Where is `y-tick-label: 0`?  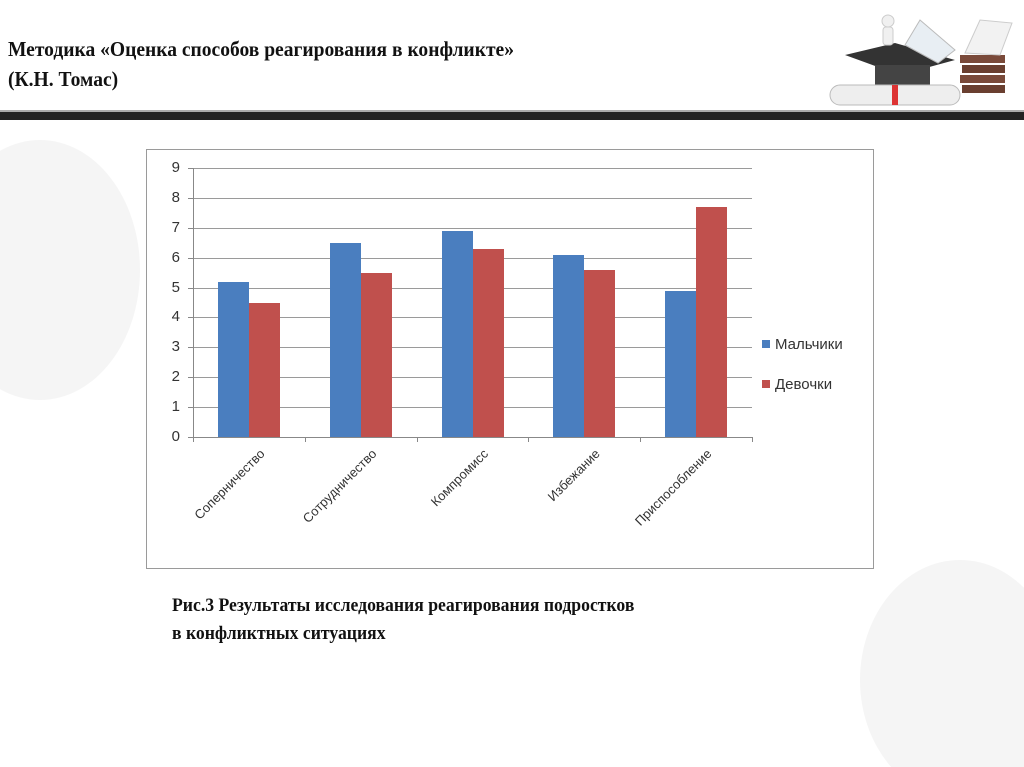 y-tick-label: 0 is located at coordinates (175, 436).